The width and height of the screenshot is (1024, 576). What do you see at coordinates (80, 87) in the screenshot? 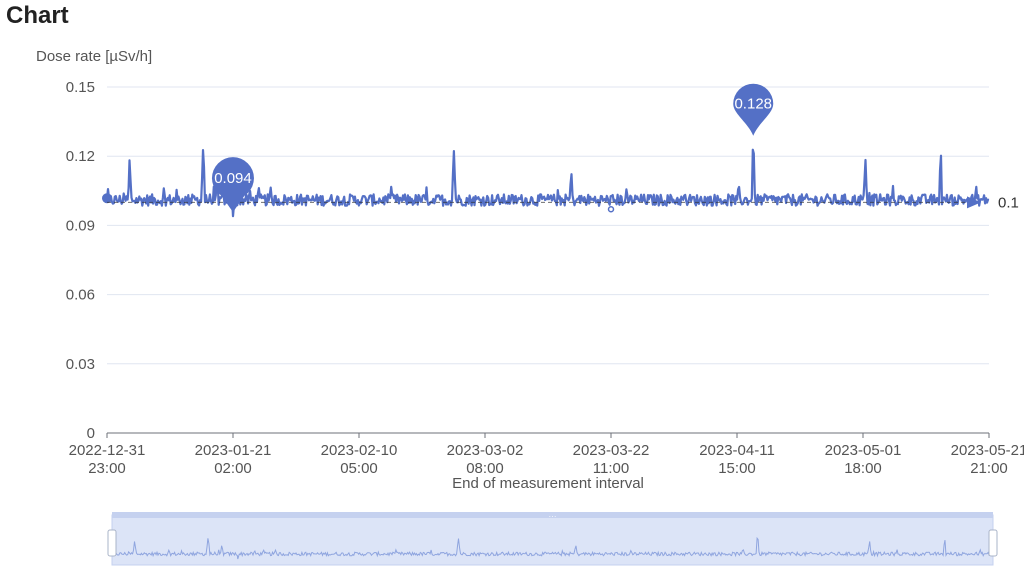
I see `y-tick-label: 0.15` at bounding box center [80, 87].